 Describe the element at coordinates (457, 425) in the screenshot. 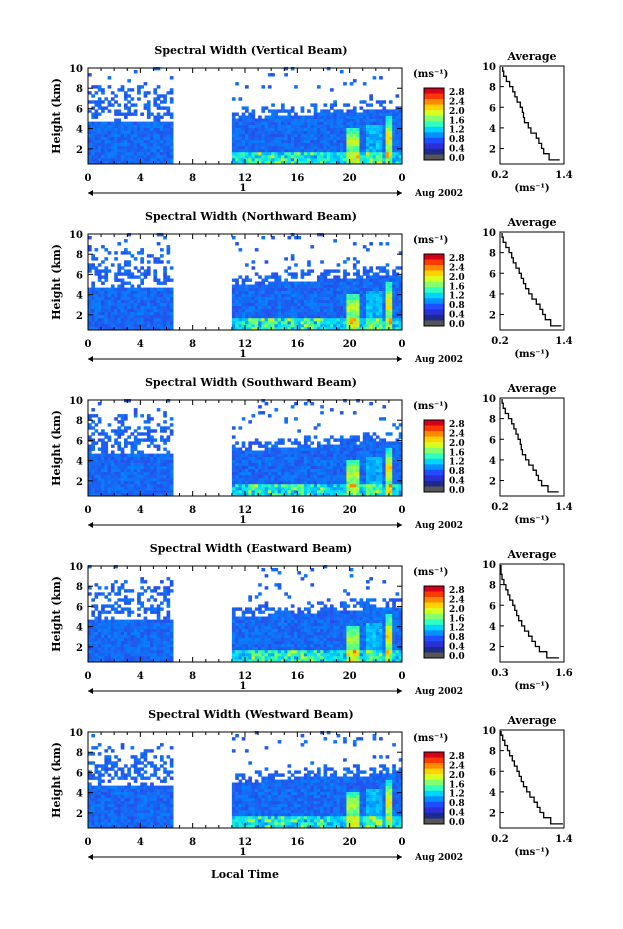

I see `colorbar-tick-label: 2.8` at that location.